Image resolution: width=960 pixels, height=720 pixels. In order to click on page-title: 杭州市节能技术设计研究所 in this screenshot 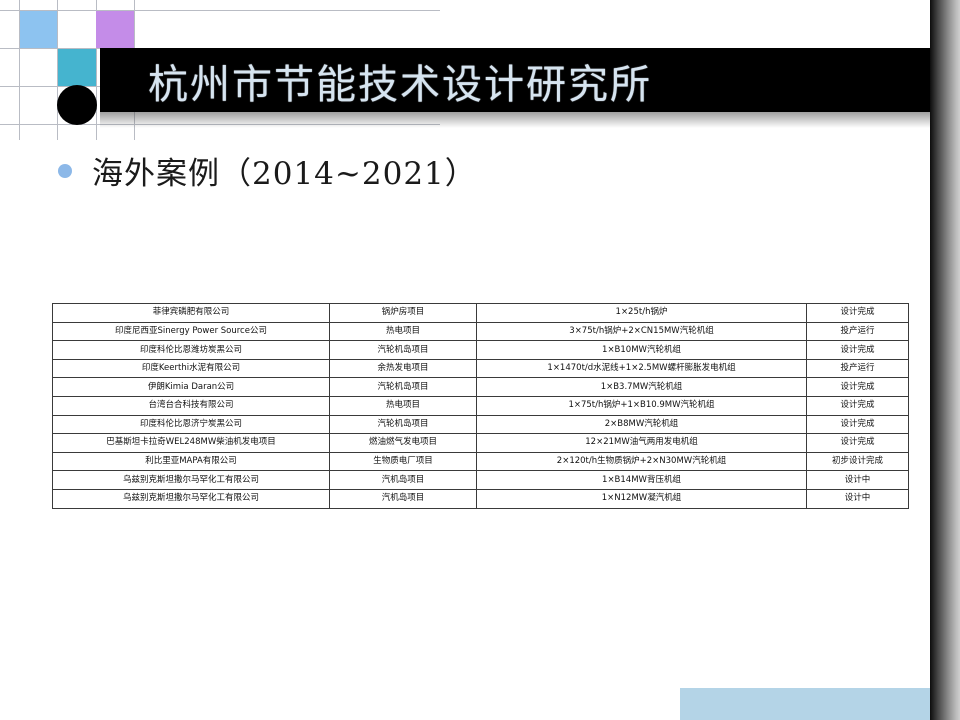, I will do `click(400, 85)`.